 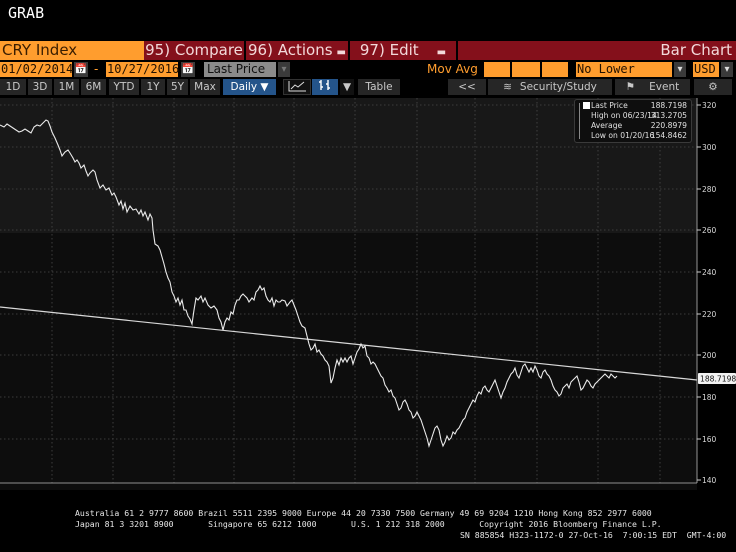 What do you see at coordinates (668, 135) in the screenshot?
I see `legend-value: 154.8462` at bounding box center [668, 135].